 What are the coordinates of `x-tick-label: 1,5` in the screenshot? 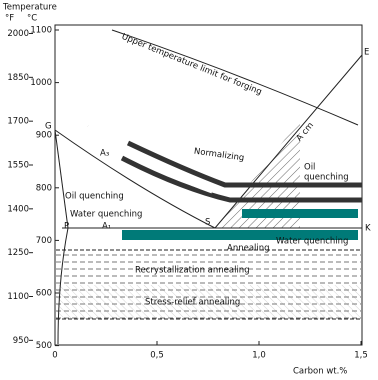 It's located at (361, 356).